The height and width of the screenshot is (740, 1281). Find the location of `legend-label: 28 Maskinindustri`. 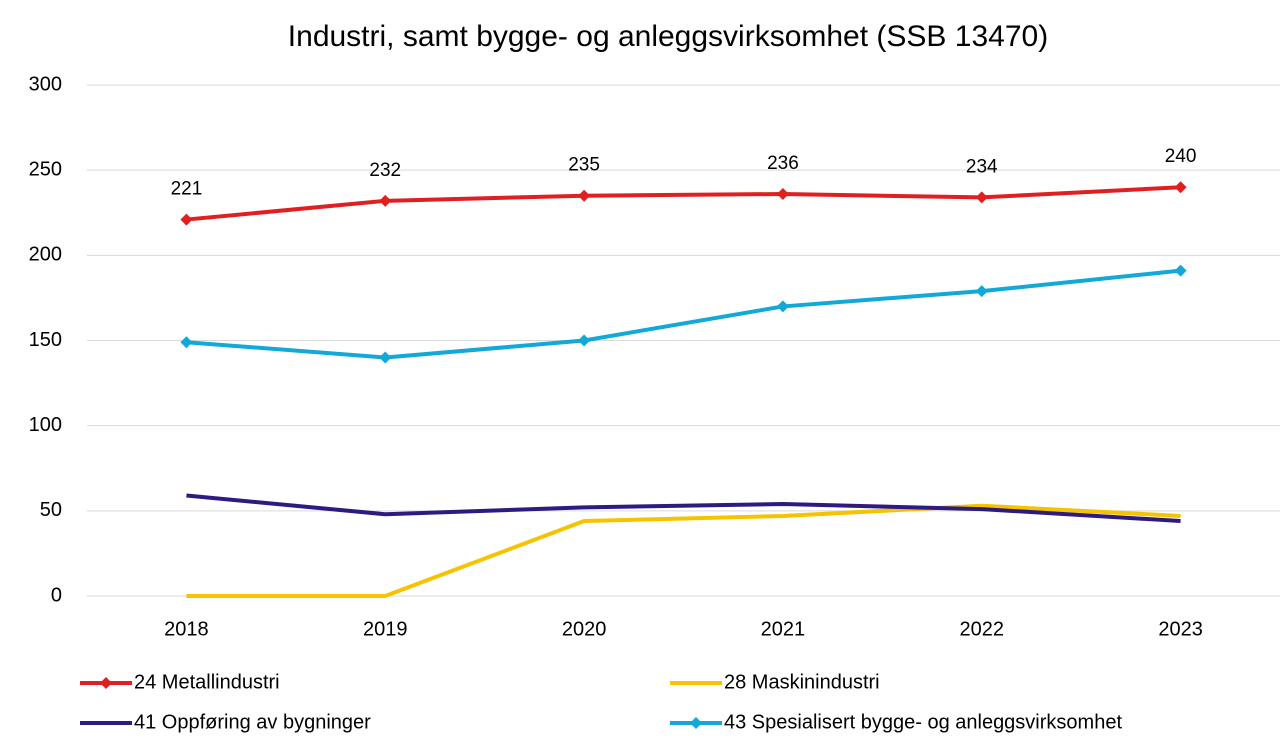

legend-label: 28 Maskinindustri is located at coordinates (802, 682).